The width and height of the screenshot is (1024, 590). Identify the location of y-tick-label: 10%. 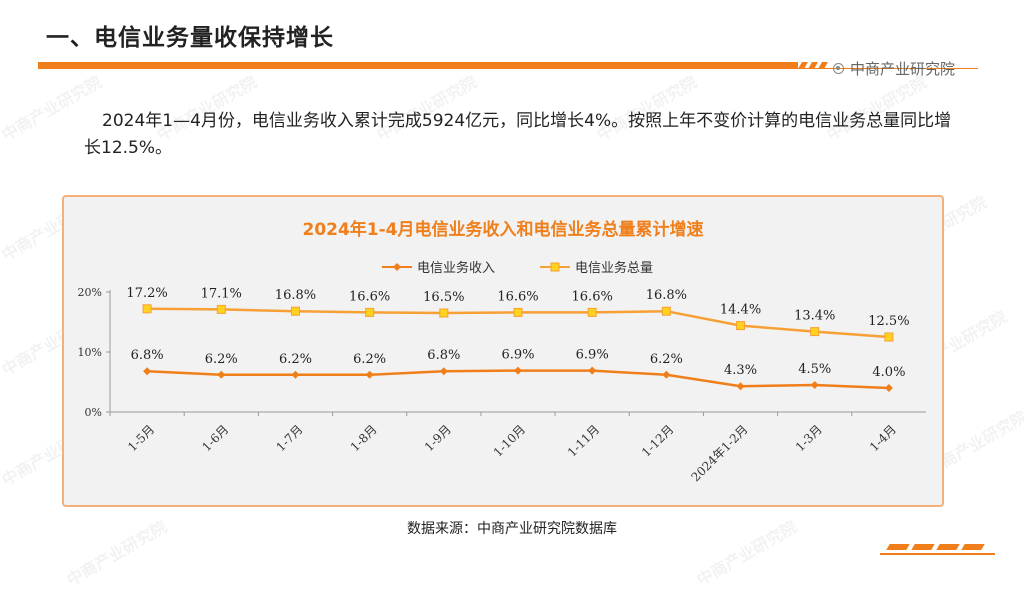
(90, 352).